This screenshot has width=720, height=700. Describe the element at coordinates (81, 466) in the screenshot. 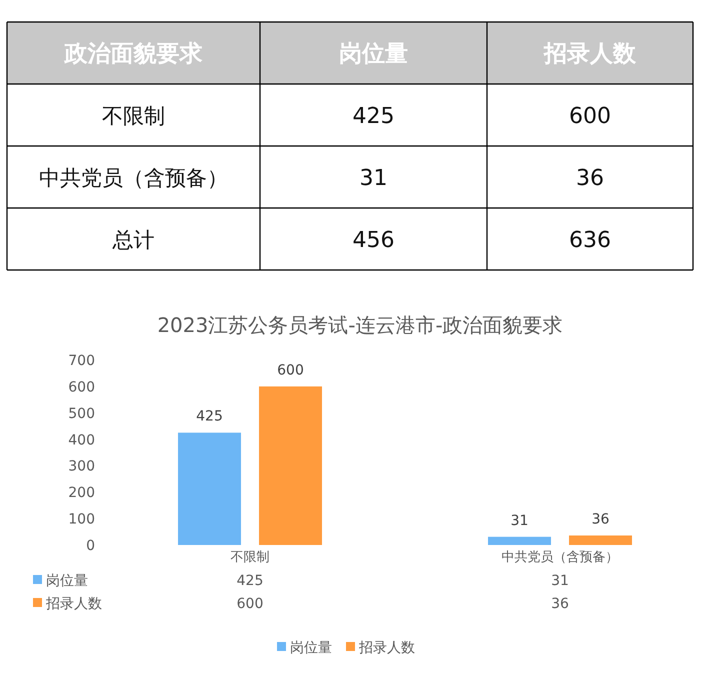

I see `y-tick-label: 300` at that location.